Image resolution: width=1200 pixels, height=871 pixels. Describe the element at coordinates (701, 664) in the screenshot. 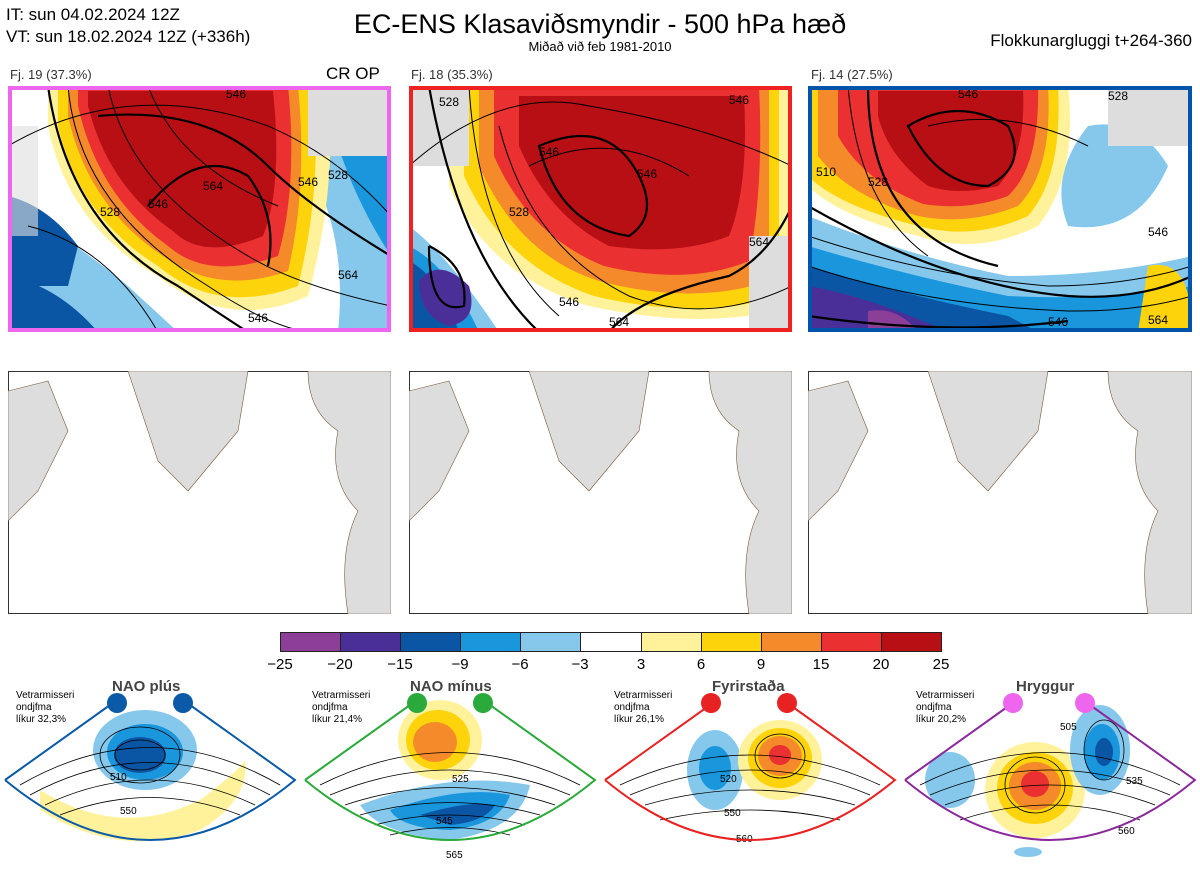

I see `colorbar-tick: 6` at that location.